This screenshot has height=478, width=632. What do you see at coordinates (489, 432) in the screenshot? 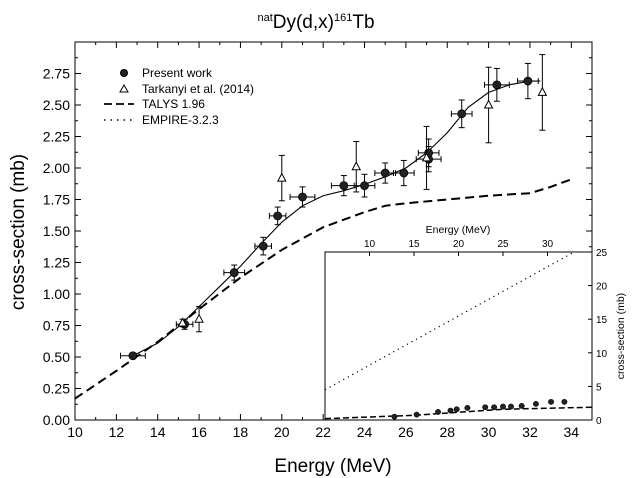
I see `x-tick-label: 30` at bounding box center [489, 432].